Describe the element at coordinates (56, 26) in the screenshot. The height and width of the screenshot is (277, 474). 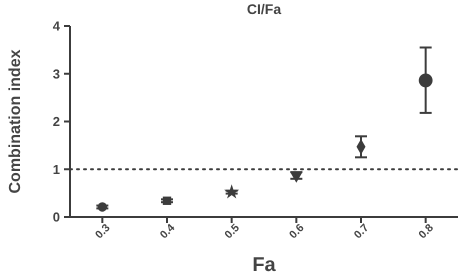
I see `y-tick-label: 4` at that location.